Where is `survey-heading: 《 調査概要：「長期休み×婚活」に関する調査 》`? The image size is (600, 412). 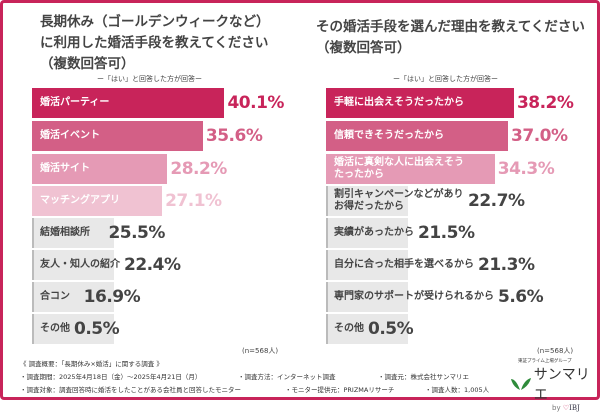
survey-heading: 《 調査概要：「長期休み×婚活」に関する調査 》 is located at coordinates (91, 364).